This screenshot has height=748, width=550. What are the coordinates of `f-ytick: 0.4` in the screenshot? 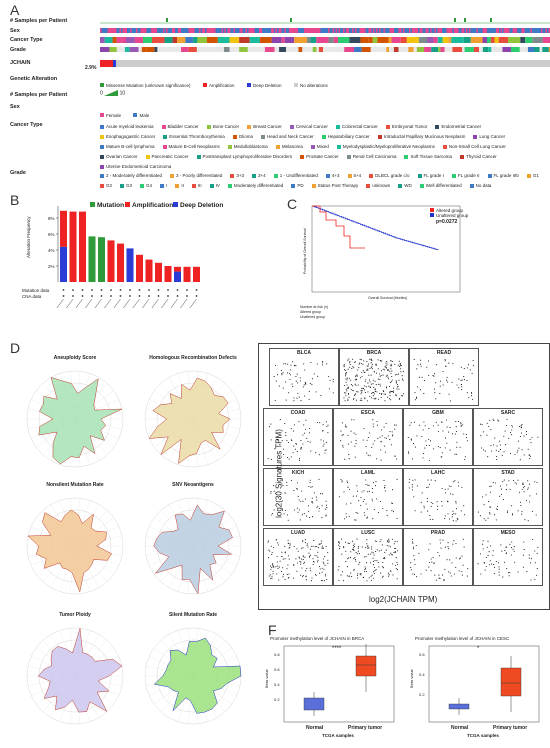 It's located at (422, 674).